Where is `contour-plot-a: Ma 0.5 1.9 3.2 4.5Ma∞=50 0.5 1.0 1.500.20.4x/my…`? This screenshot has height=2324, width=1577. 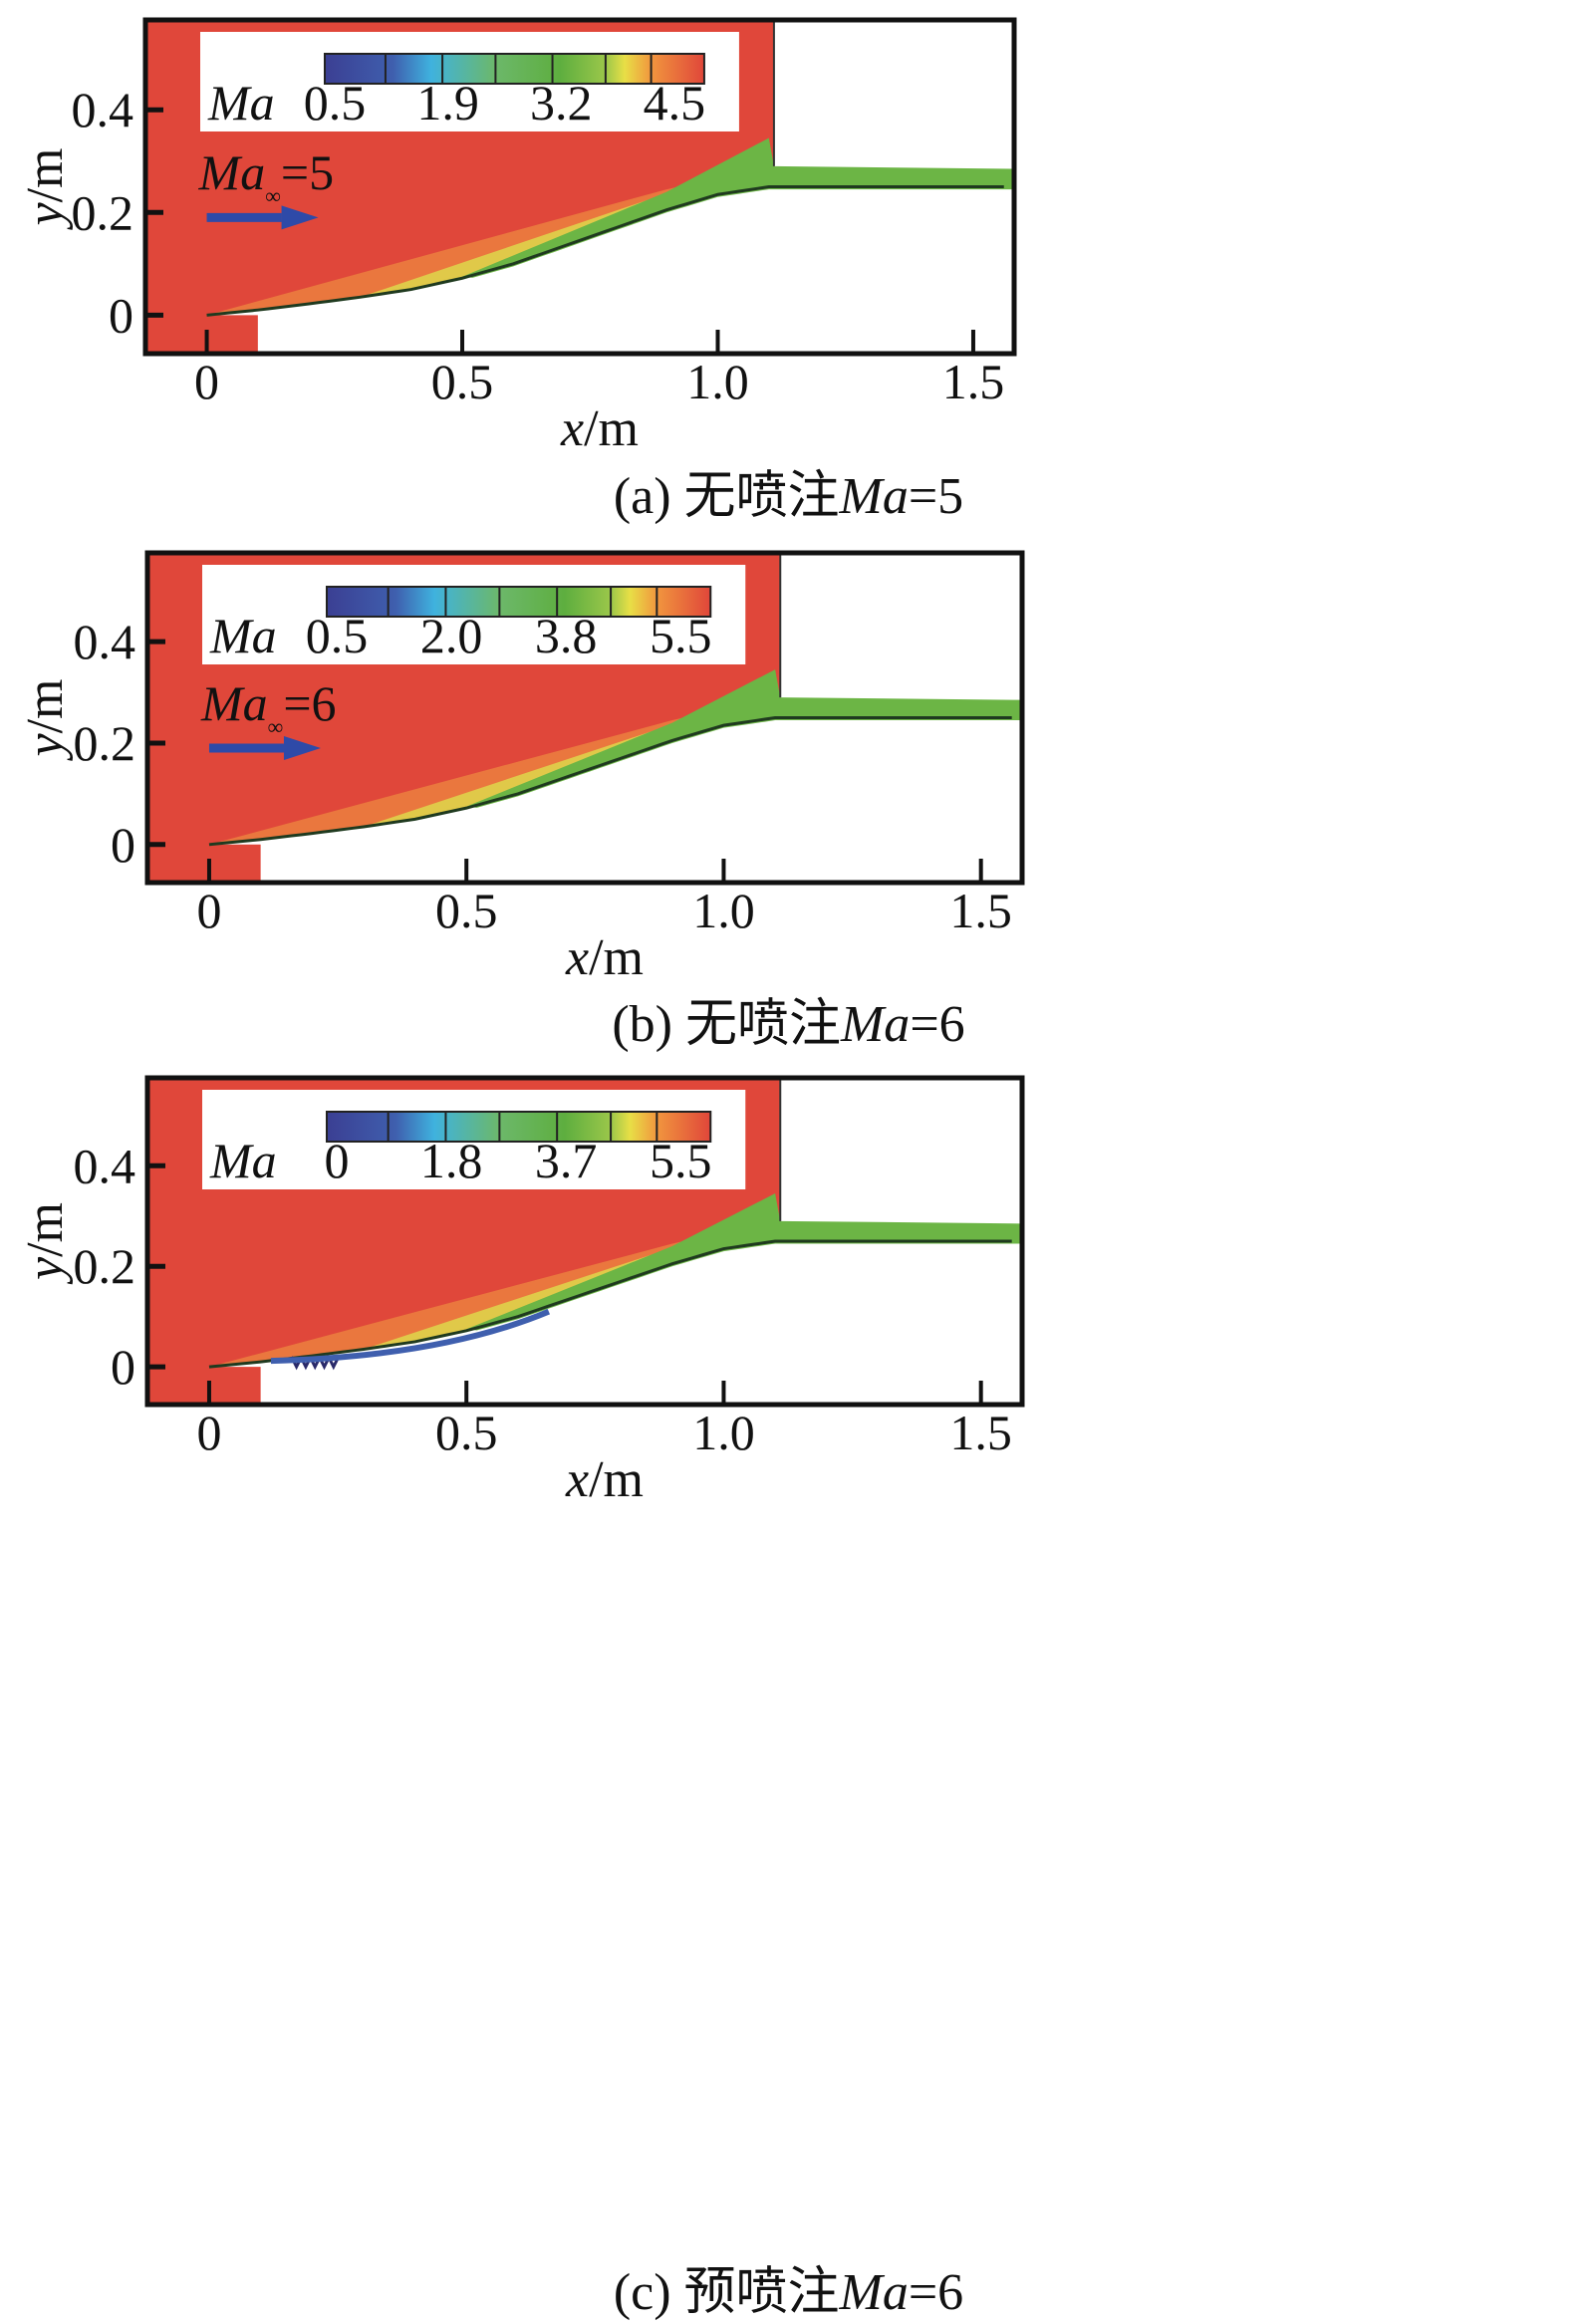
contour-plot-a: Ma 0.5 1.9 3.2 4.5Ma∞=50 0.5 1.0 1.500.20.4x/my… is located at coordinates (517, 237).